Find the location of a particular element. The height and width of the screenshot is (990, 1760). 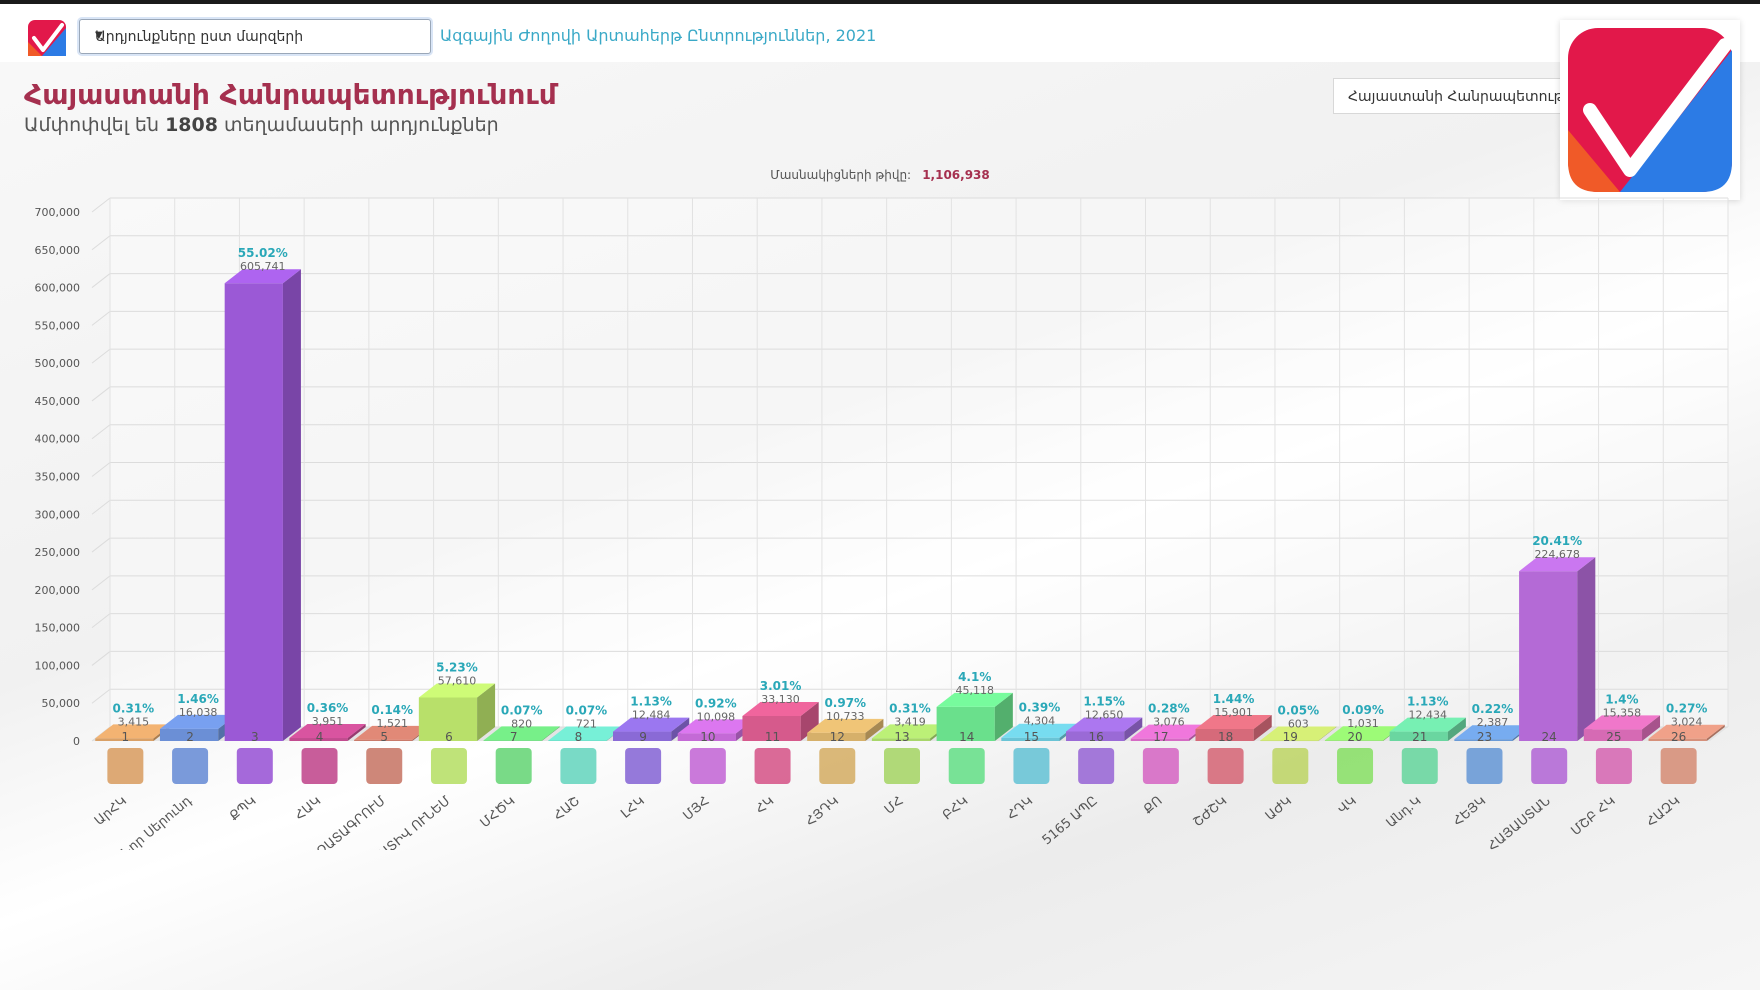

region-select-button: Հայաստանի Հանրապետությու is located at coordinates (1458, 96).